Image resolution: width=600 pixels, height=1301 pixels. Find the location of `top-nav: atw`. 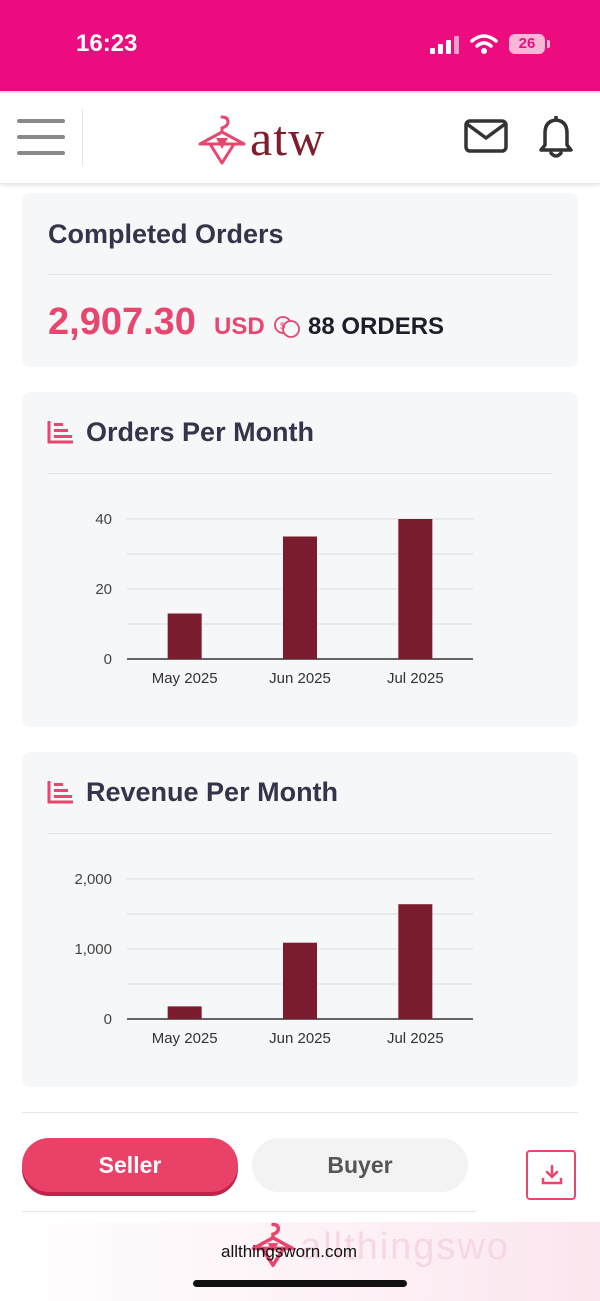

top-nav: atw is located at coordinates (300, 137).